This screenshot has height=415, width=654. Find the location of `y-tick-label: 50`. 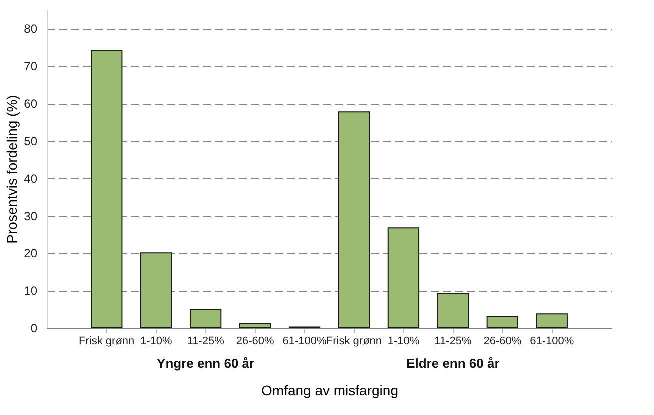

y-tick-label: 50 is located at coordinates (31, 141).